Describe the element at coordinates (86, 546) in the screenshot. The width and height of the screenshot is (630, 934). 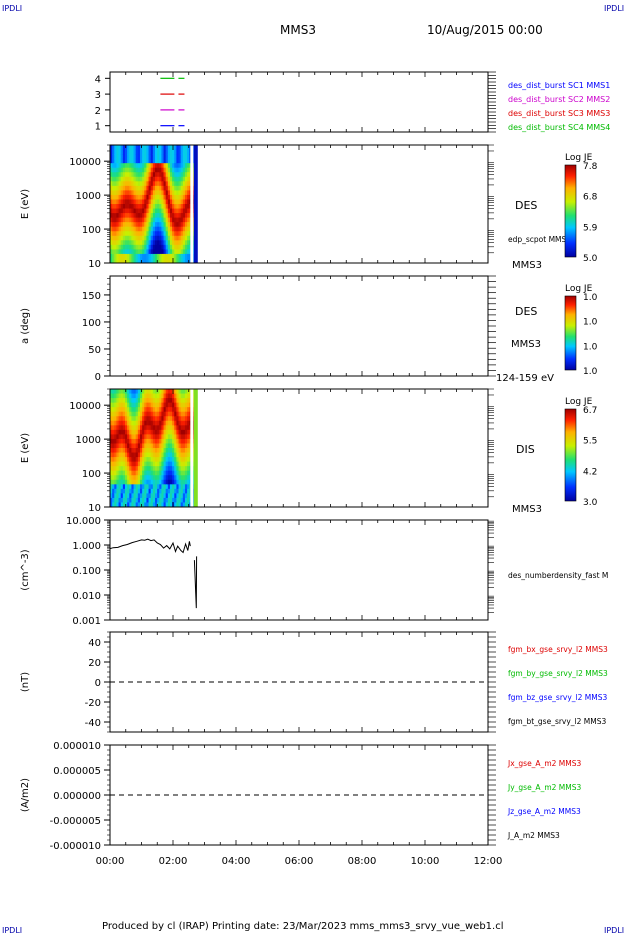
I see `density-y-tick-label: 1.000` at that location.